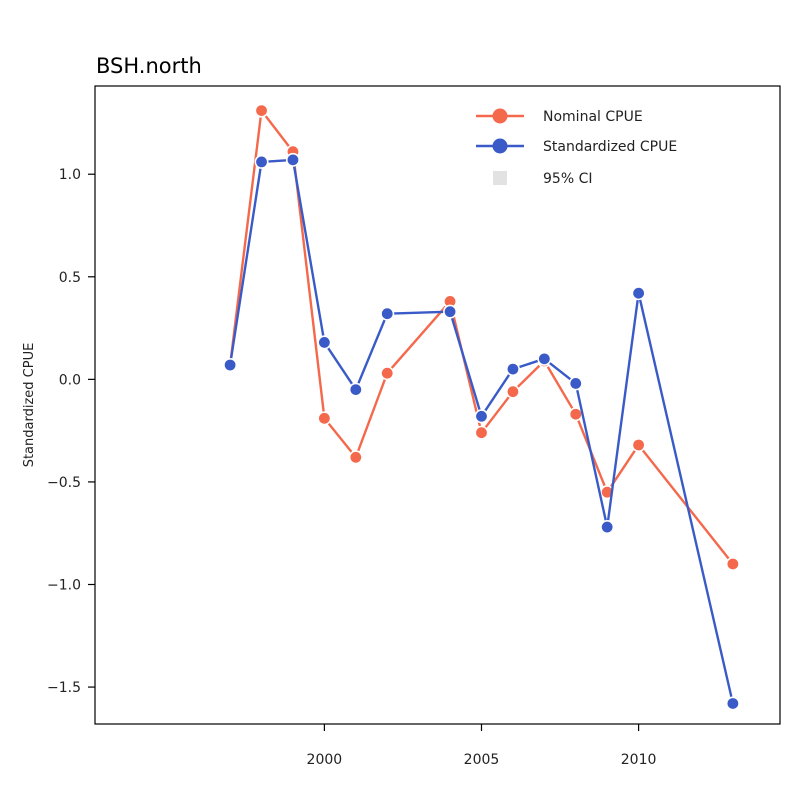 This screenshot has width=800, height=800. Describe the element at coordinates (29, 405) in the screenshot. I see `y-axis-label: Standardized CPUE` at that location.